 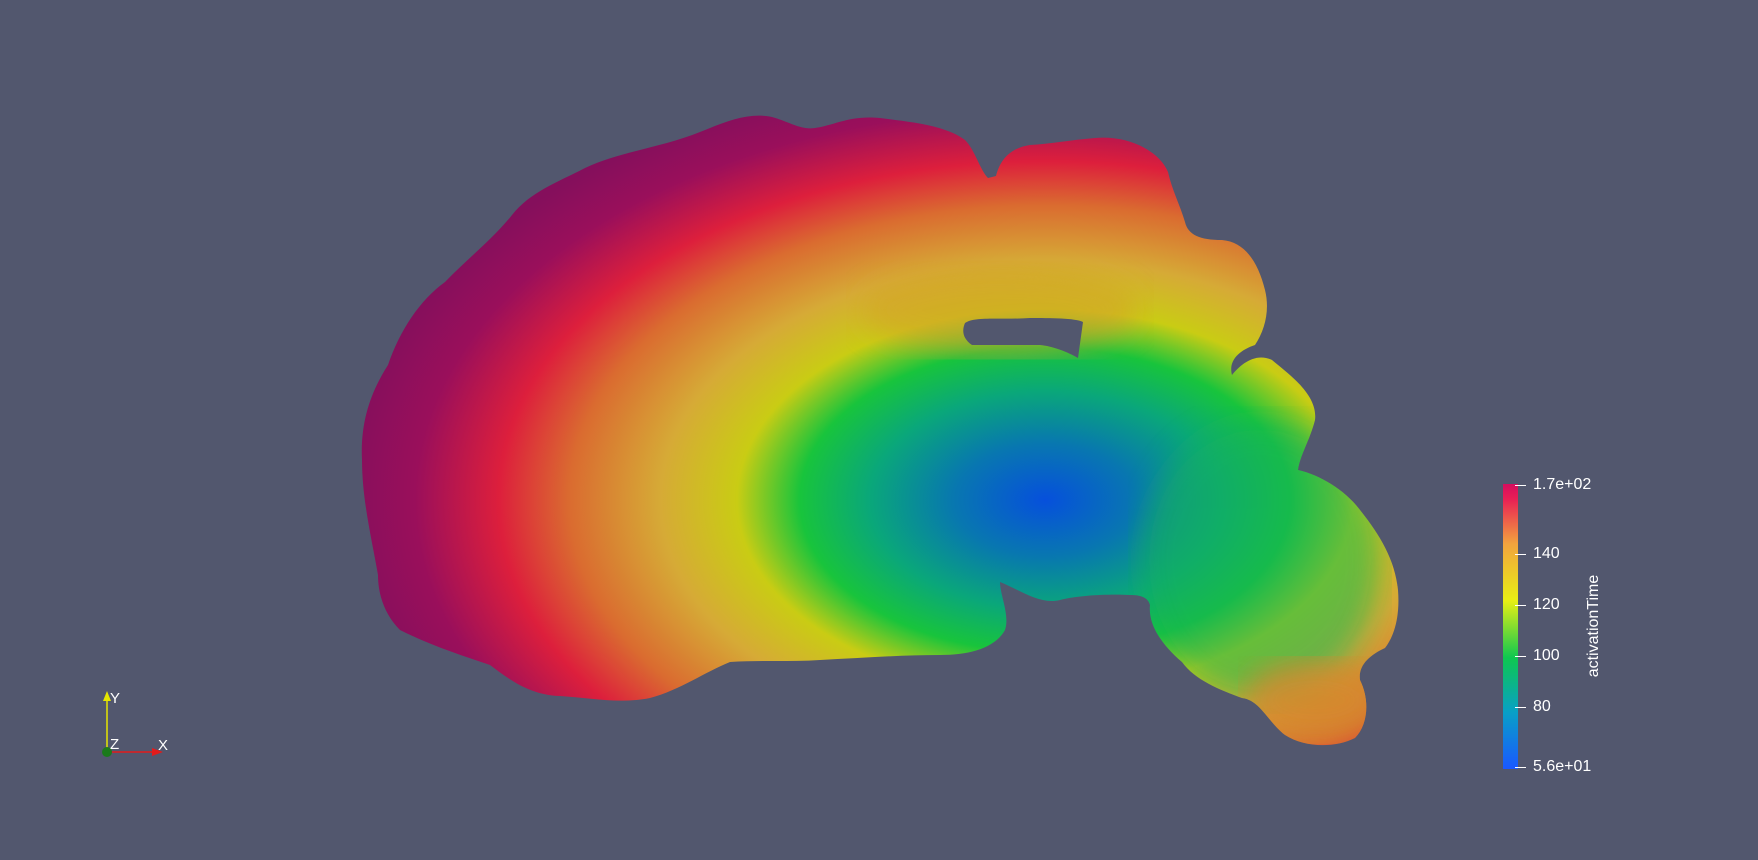 What do you see at coordinates (1023, 338) in the screenshot?
I see `mesh-hole` at bounding box center [1023, 338].